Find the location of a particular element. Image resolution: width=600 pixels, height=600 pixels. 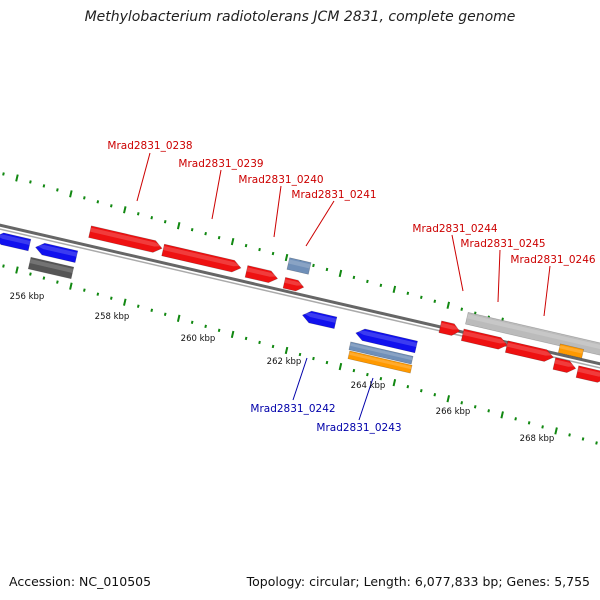

kbp-label: 264 kbp is located at coordinates (368, 386).